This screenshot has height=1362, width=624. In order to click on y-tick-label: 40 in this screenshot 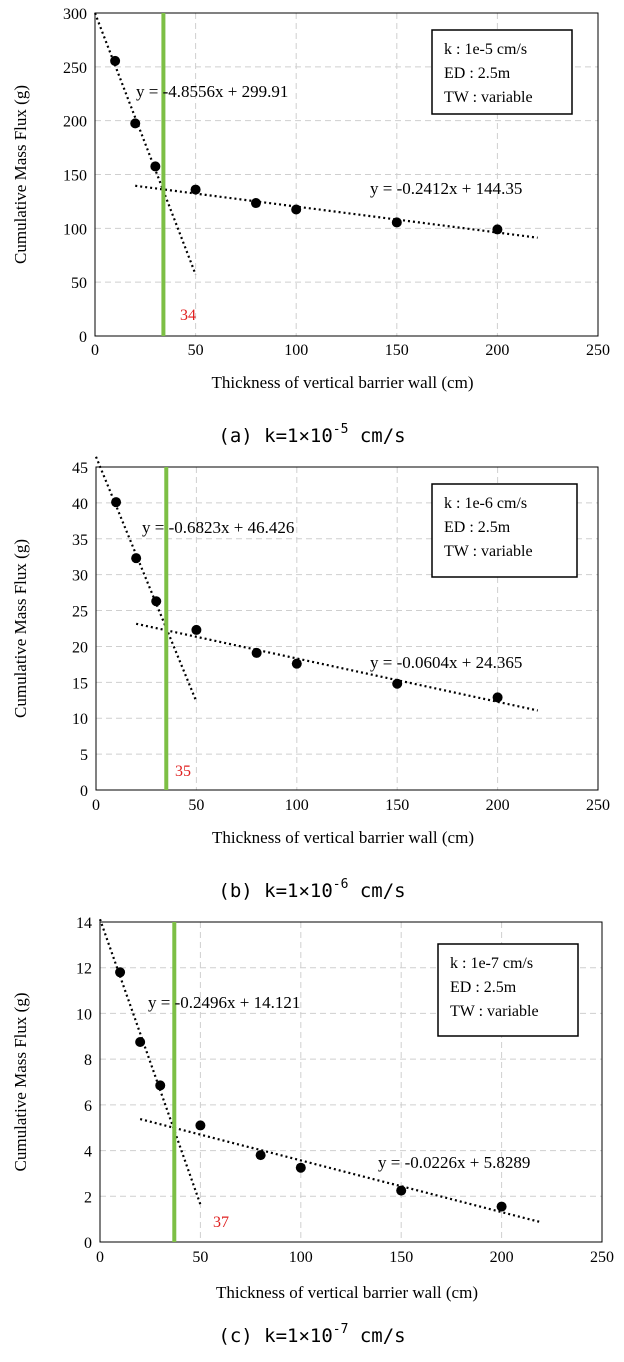, I will do `click(80, 504)`.